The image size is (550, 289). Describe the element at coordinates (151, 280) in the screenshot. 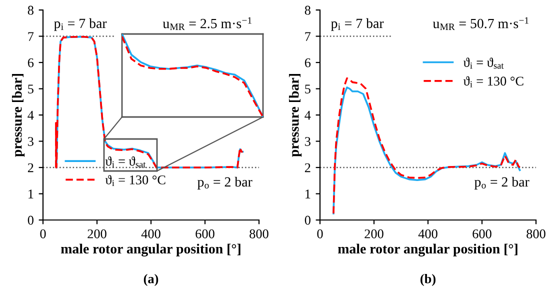

I see `text: (a)` at that location.